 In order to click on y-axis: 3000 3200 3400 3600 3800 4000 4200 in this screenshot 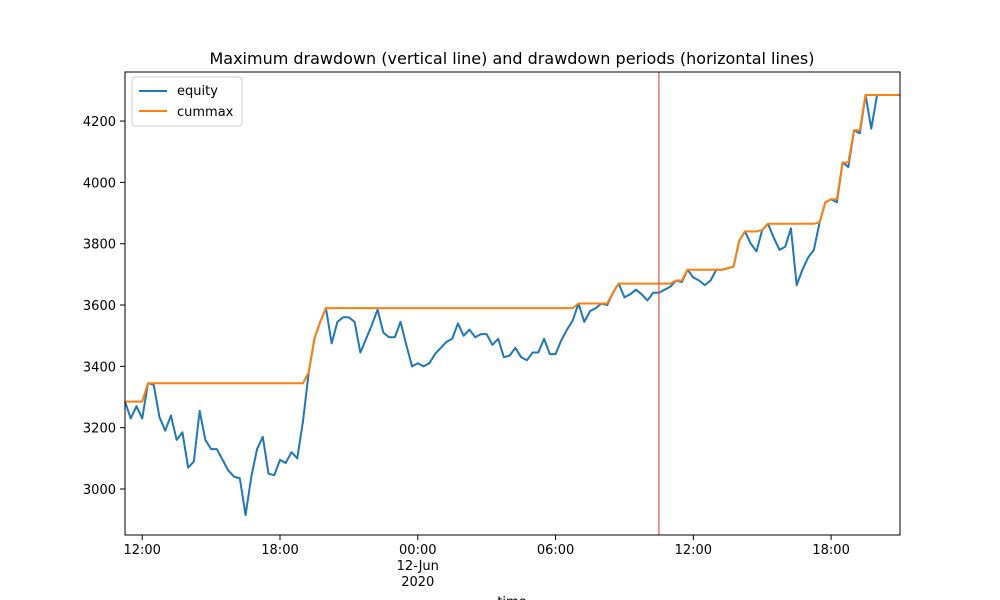, I will do `click(104, 306)`.